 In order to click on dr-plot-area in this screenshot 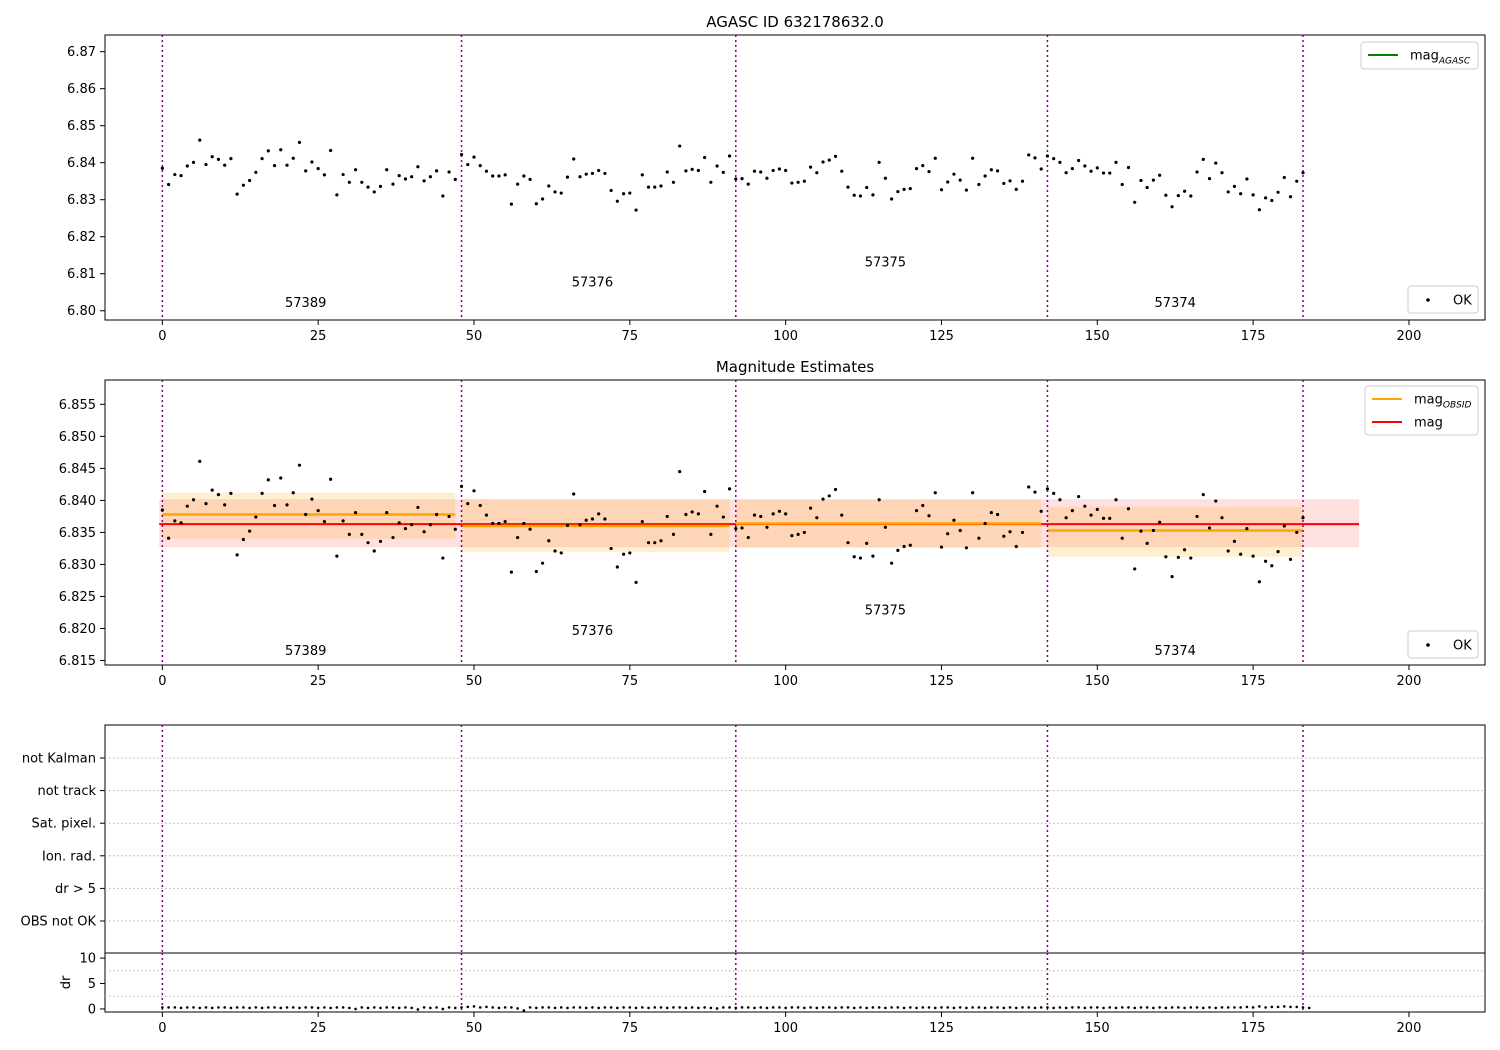, I will do `click(795, 982)`.